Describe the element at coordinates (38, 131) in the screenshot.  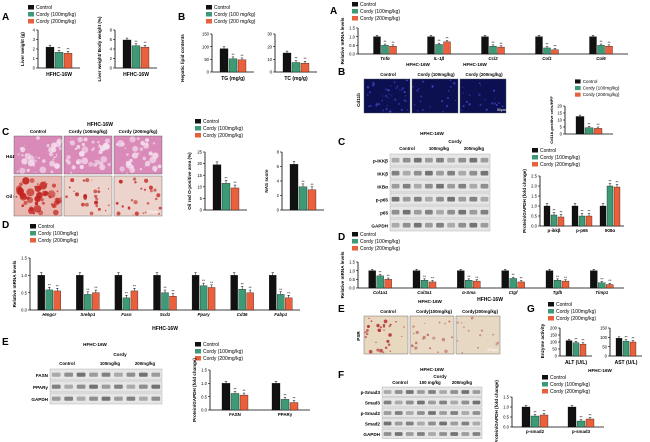
I see `column-header: Control` at that location.